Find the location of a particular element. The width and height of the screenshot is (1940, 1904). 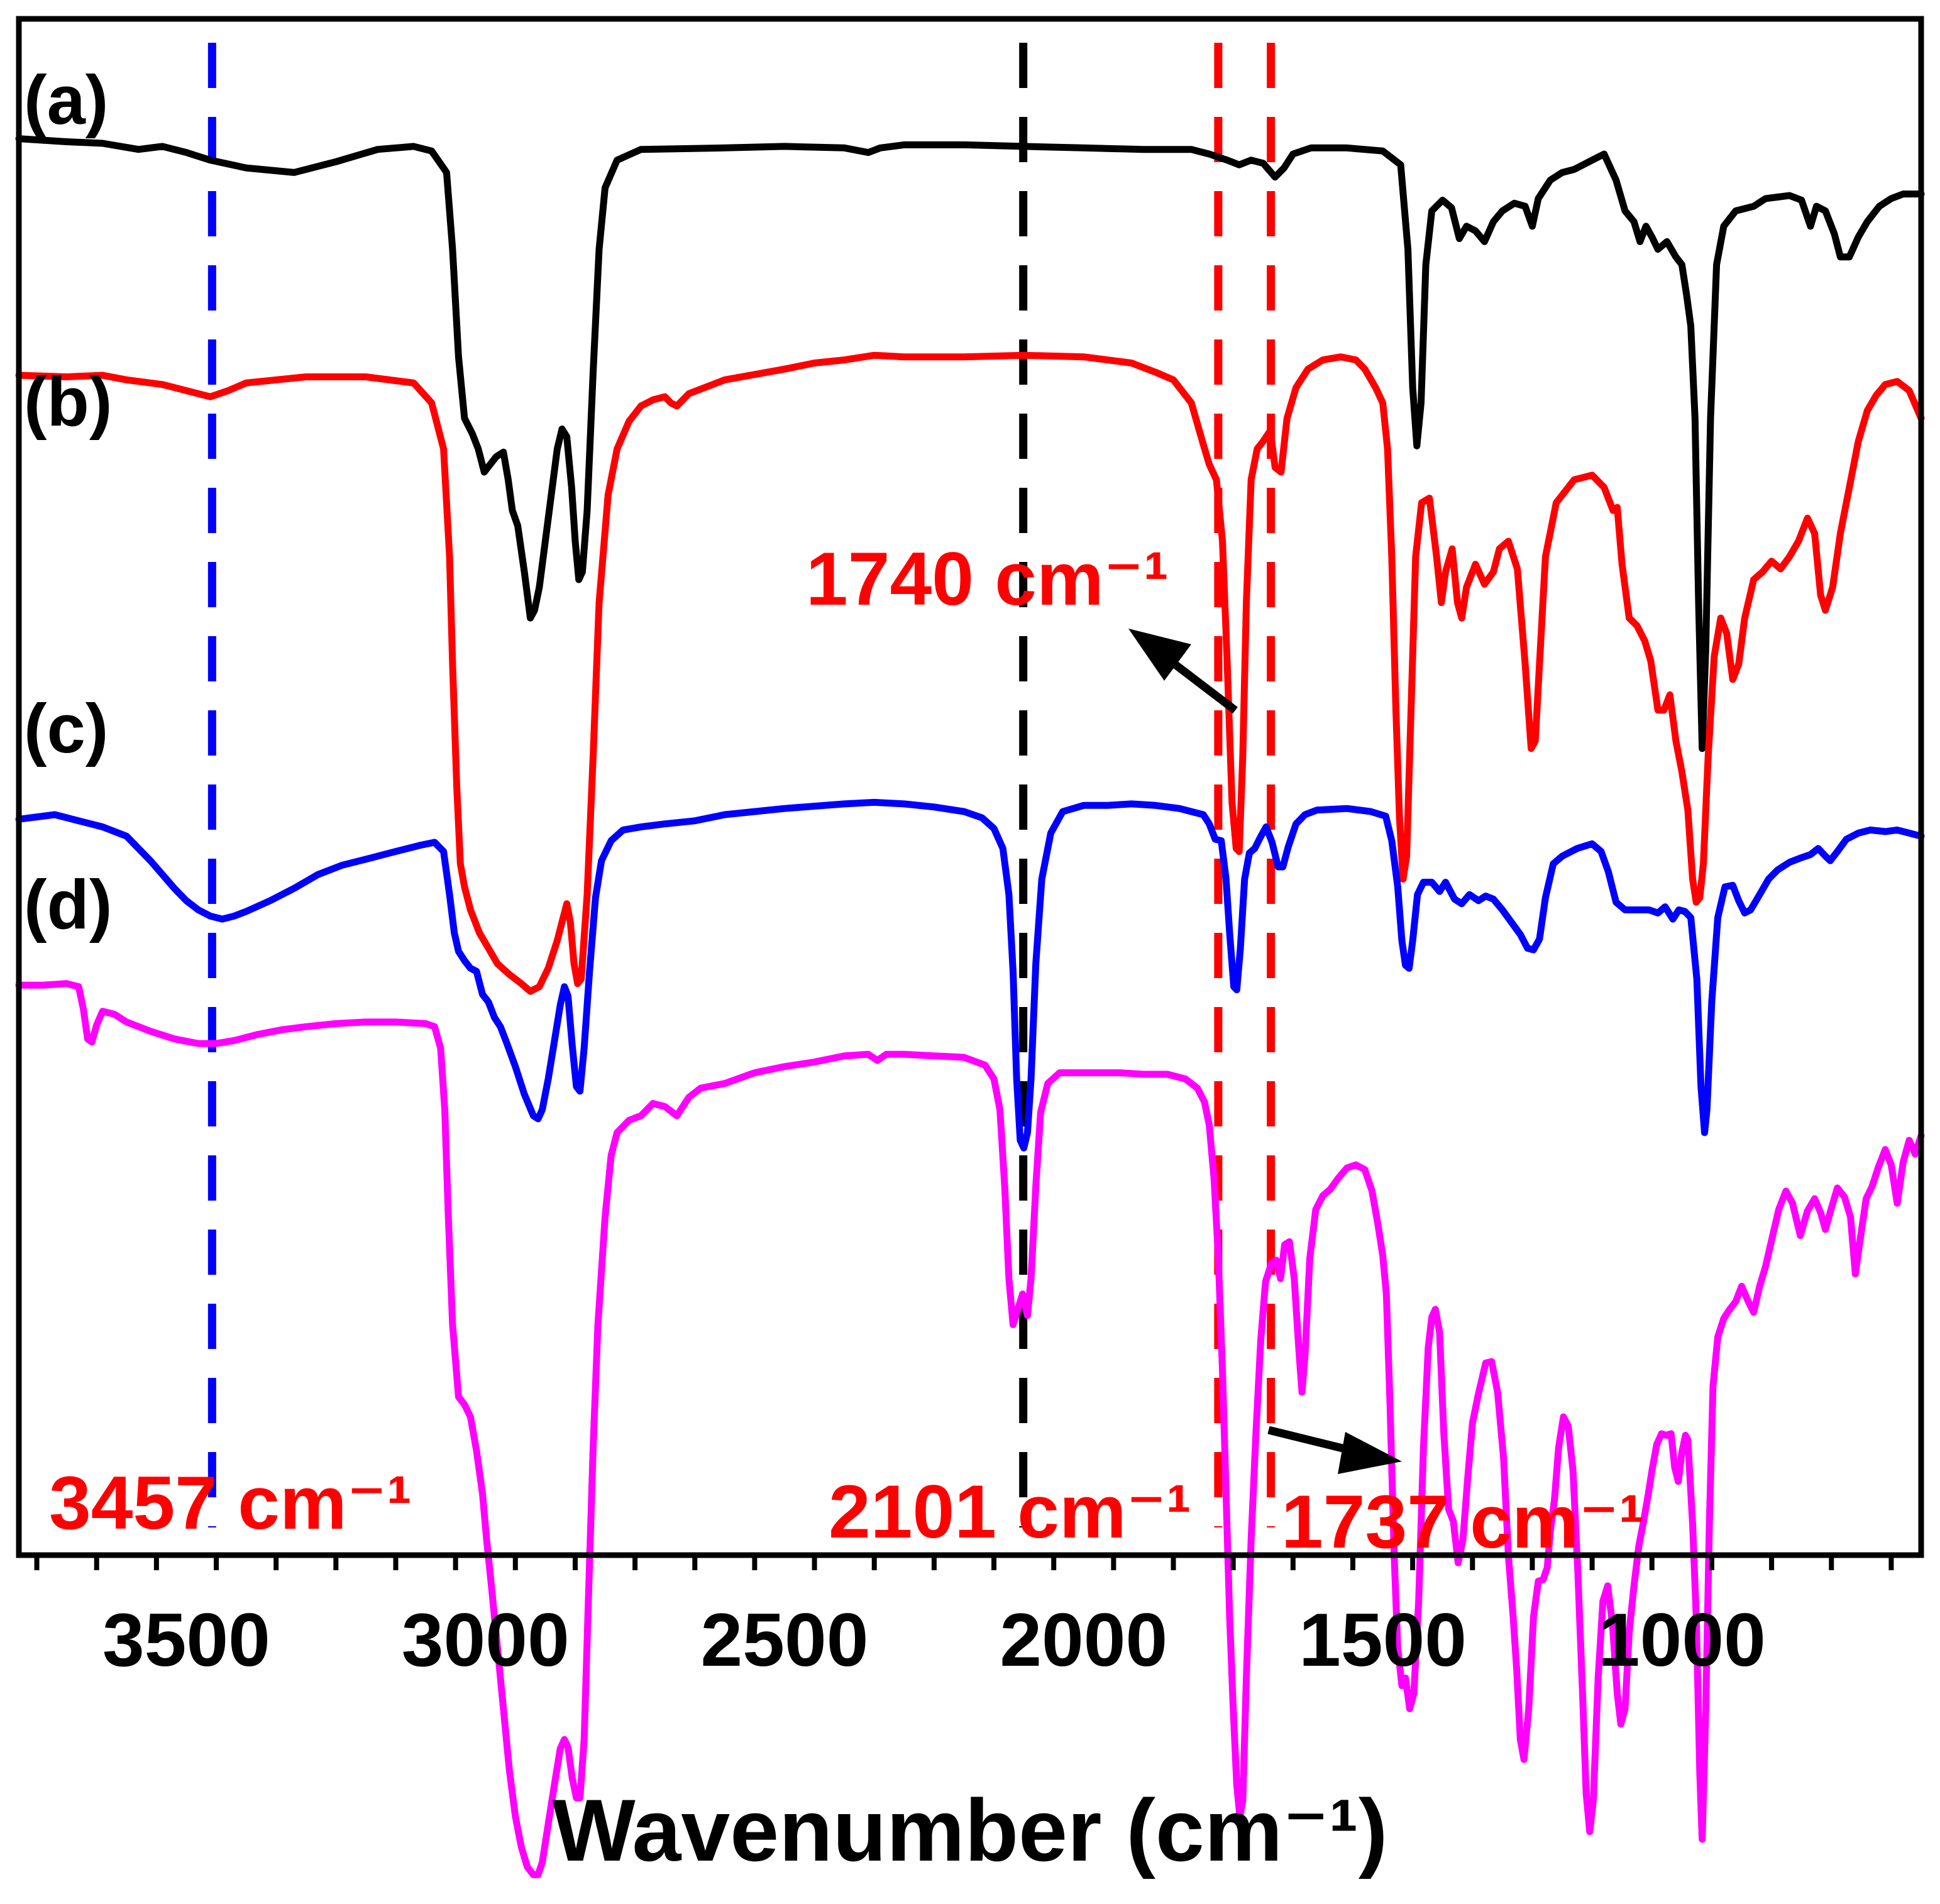

annotation-3457: 3457 cm⁻¹ is located at coordinates (230, 1503).